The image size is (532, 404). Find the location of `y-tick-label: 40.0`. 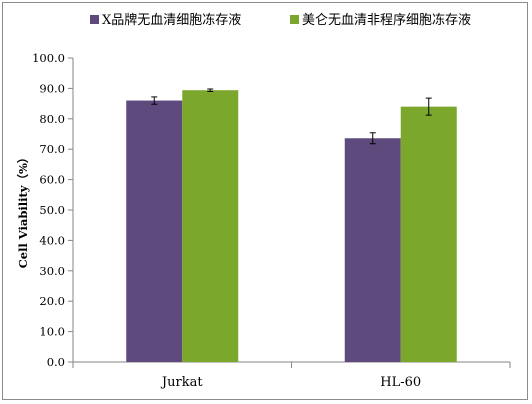

y-tick-label: 40.0 is located at coordinates (52, 240).